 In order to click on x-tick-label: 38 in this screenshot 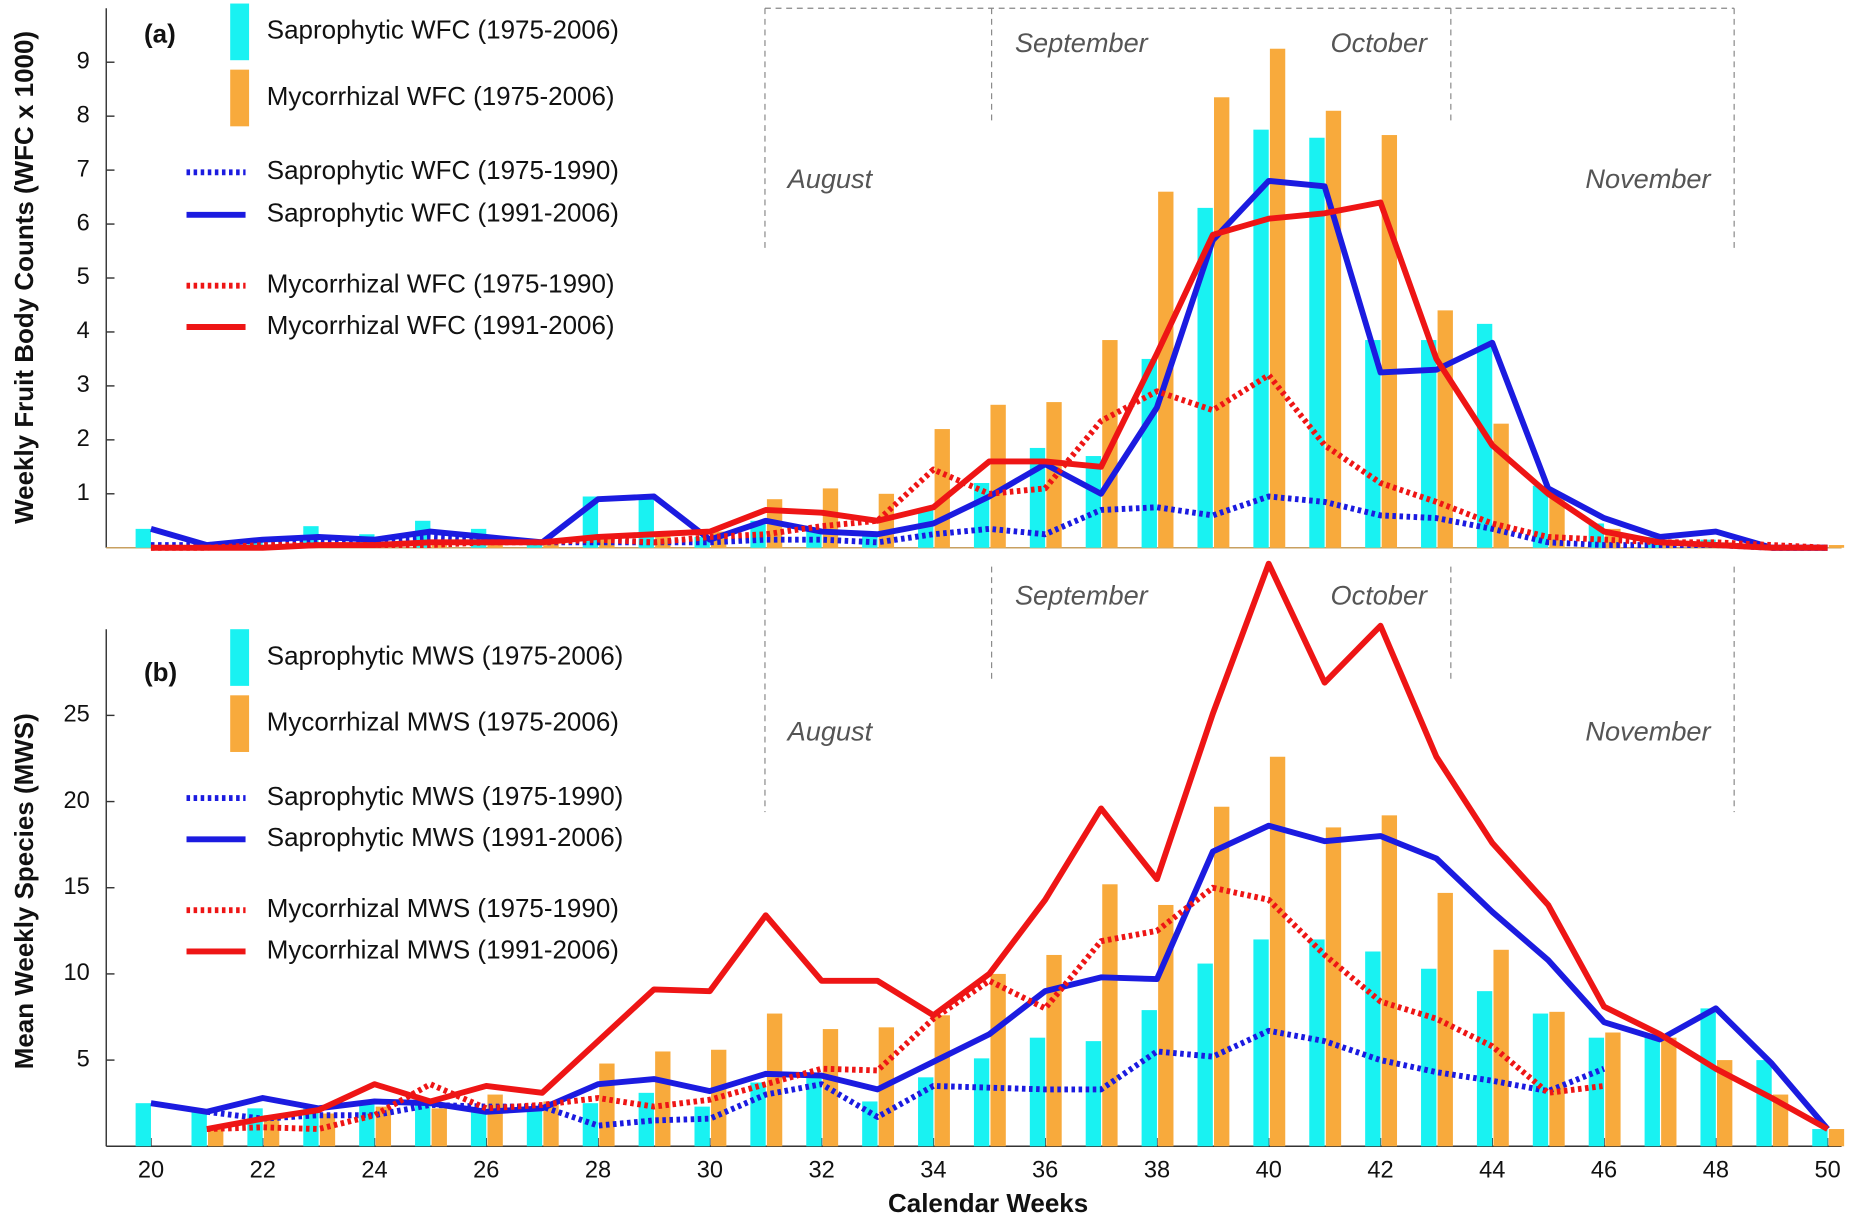, I will do `click(1157, 1170)`.